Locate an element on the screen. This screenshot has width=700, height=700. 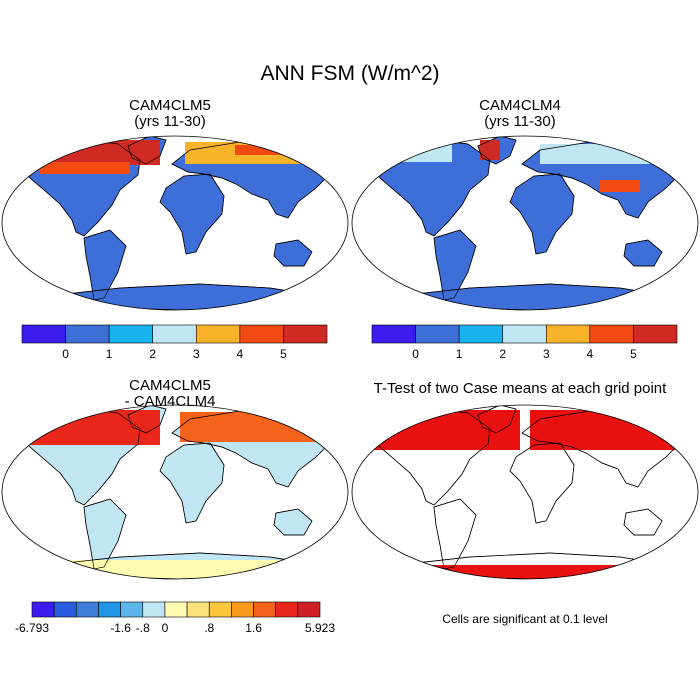
colorbar-tick-label: 5.923 is located at coordinates (320, 628).